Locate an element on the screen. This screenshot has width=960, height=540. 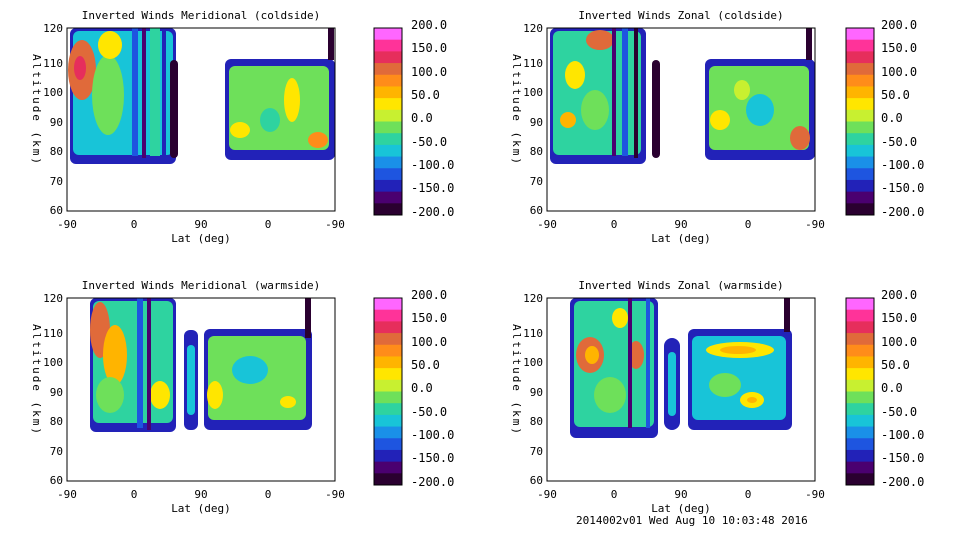
colorbar-label: 200.0 is located at coordinates (429, 295).